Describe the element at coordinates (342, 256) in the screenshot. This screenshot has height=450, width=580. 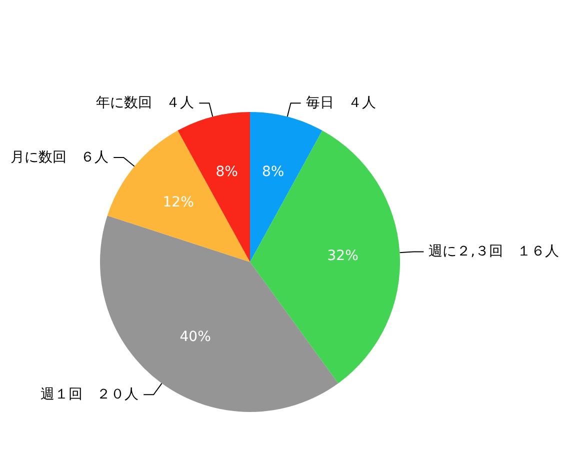
I see `data-label: 32%` at that location.